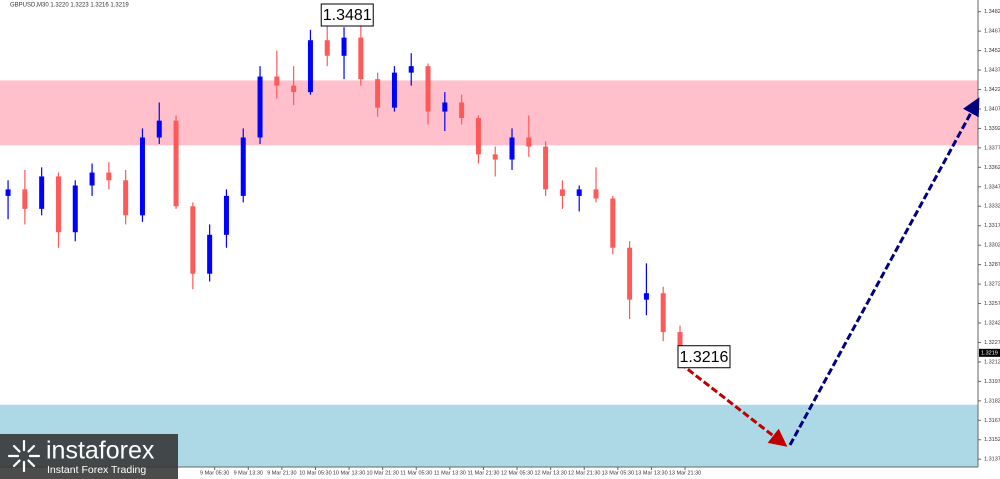 Image resolution: width=1000 pixels, height=479 pixels. I want to click on x-tick-label: 13 Mar 05:30, so click(618, 473).